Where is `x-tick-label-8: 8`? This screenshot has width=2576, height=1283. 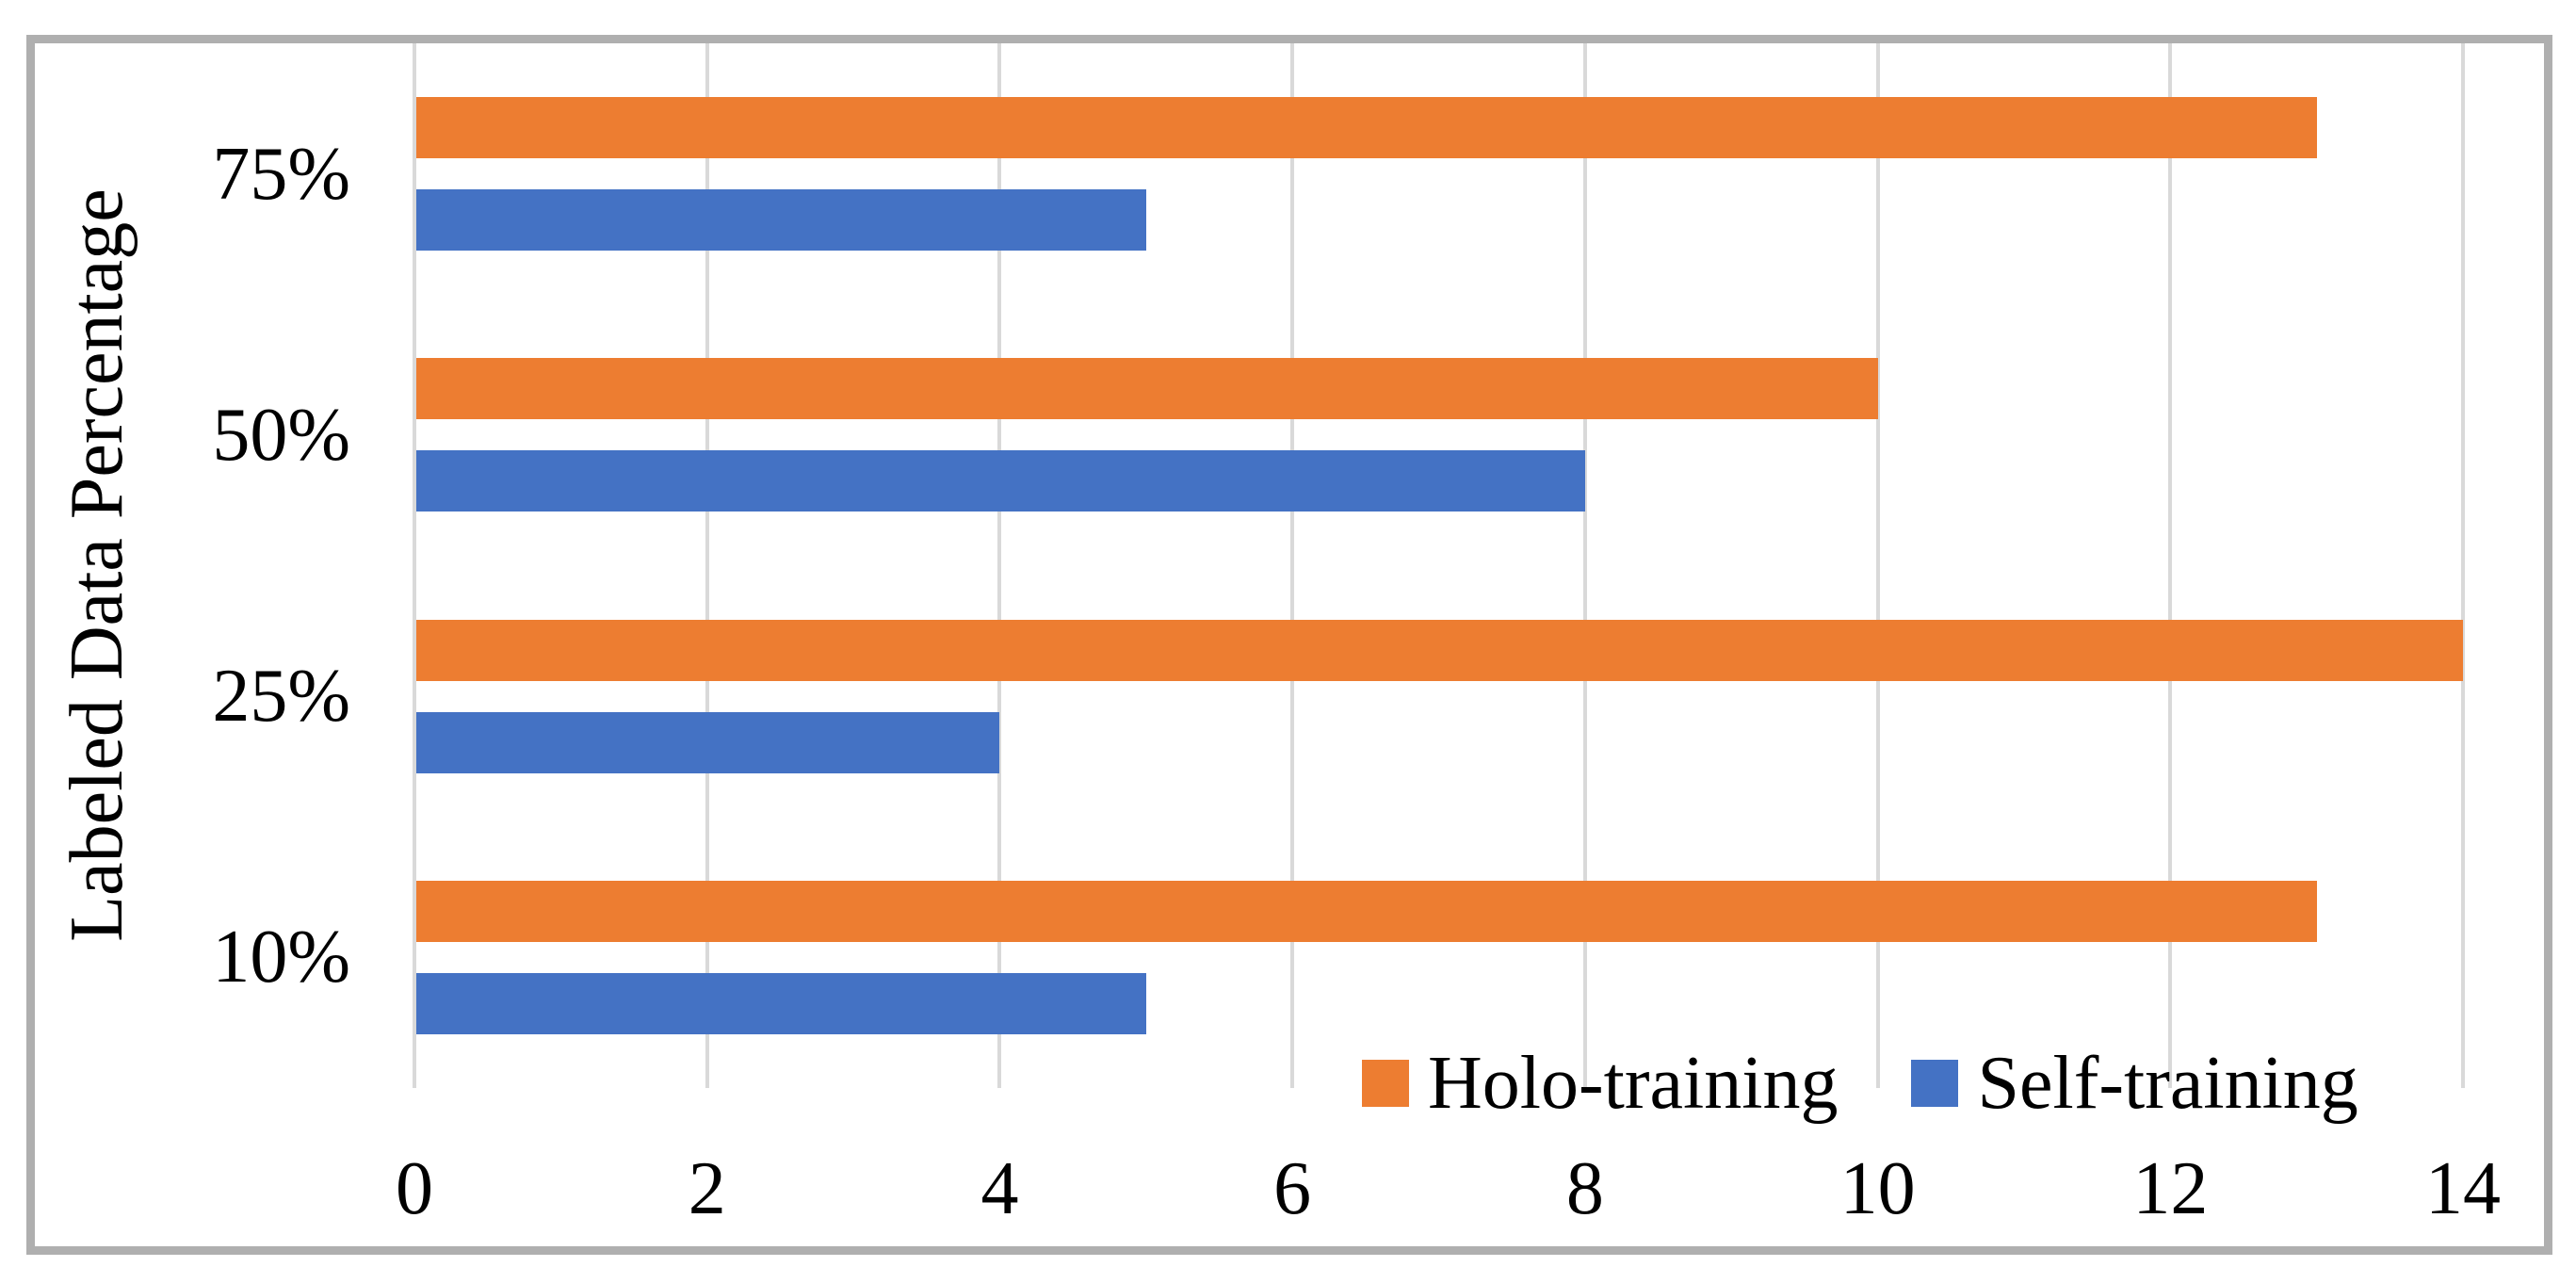
x-tick-label-8: 8 is located at coordinates (1584, 1188).